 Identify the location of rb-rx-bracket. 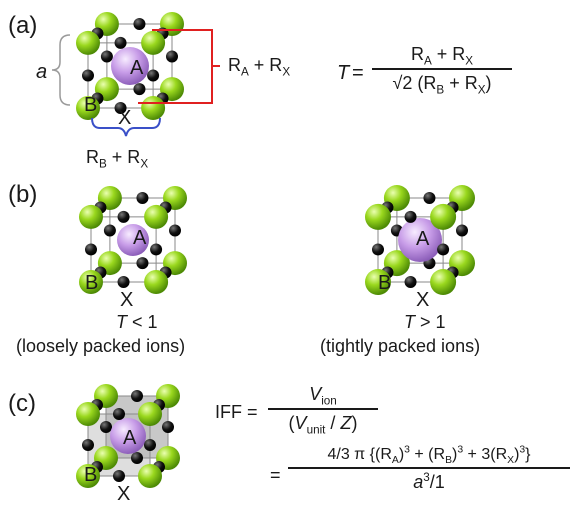
(126, 127).